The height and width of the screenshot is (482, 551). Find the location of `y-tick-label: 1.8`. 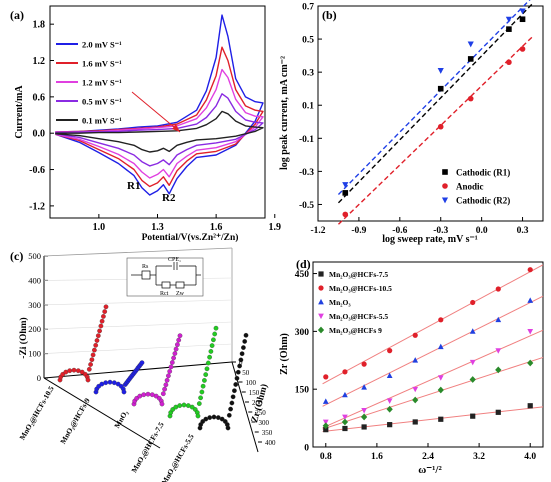

y-tick-label: 1.8 is located at coordinates (39, 25).